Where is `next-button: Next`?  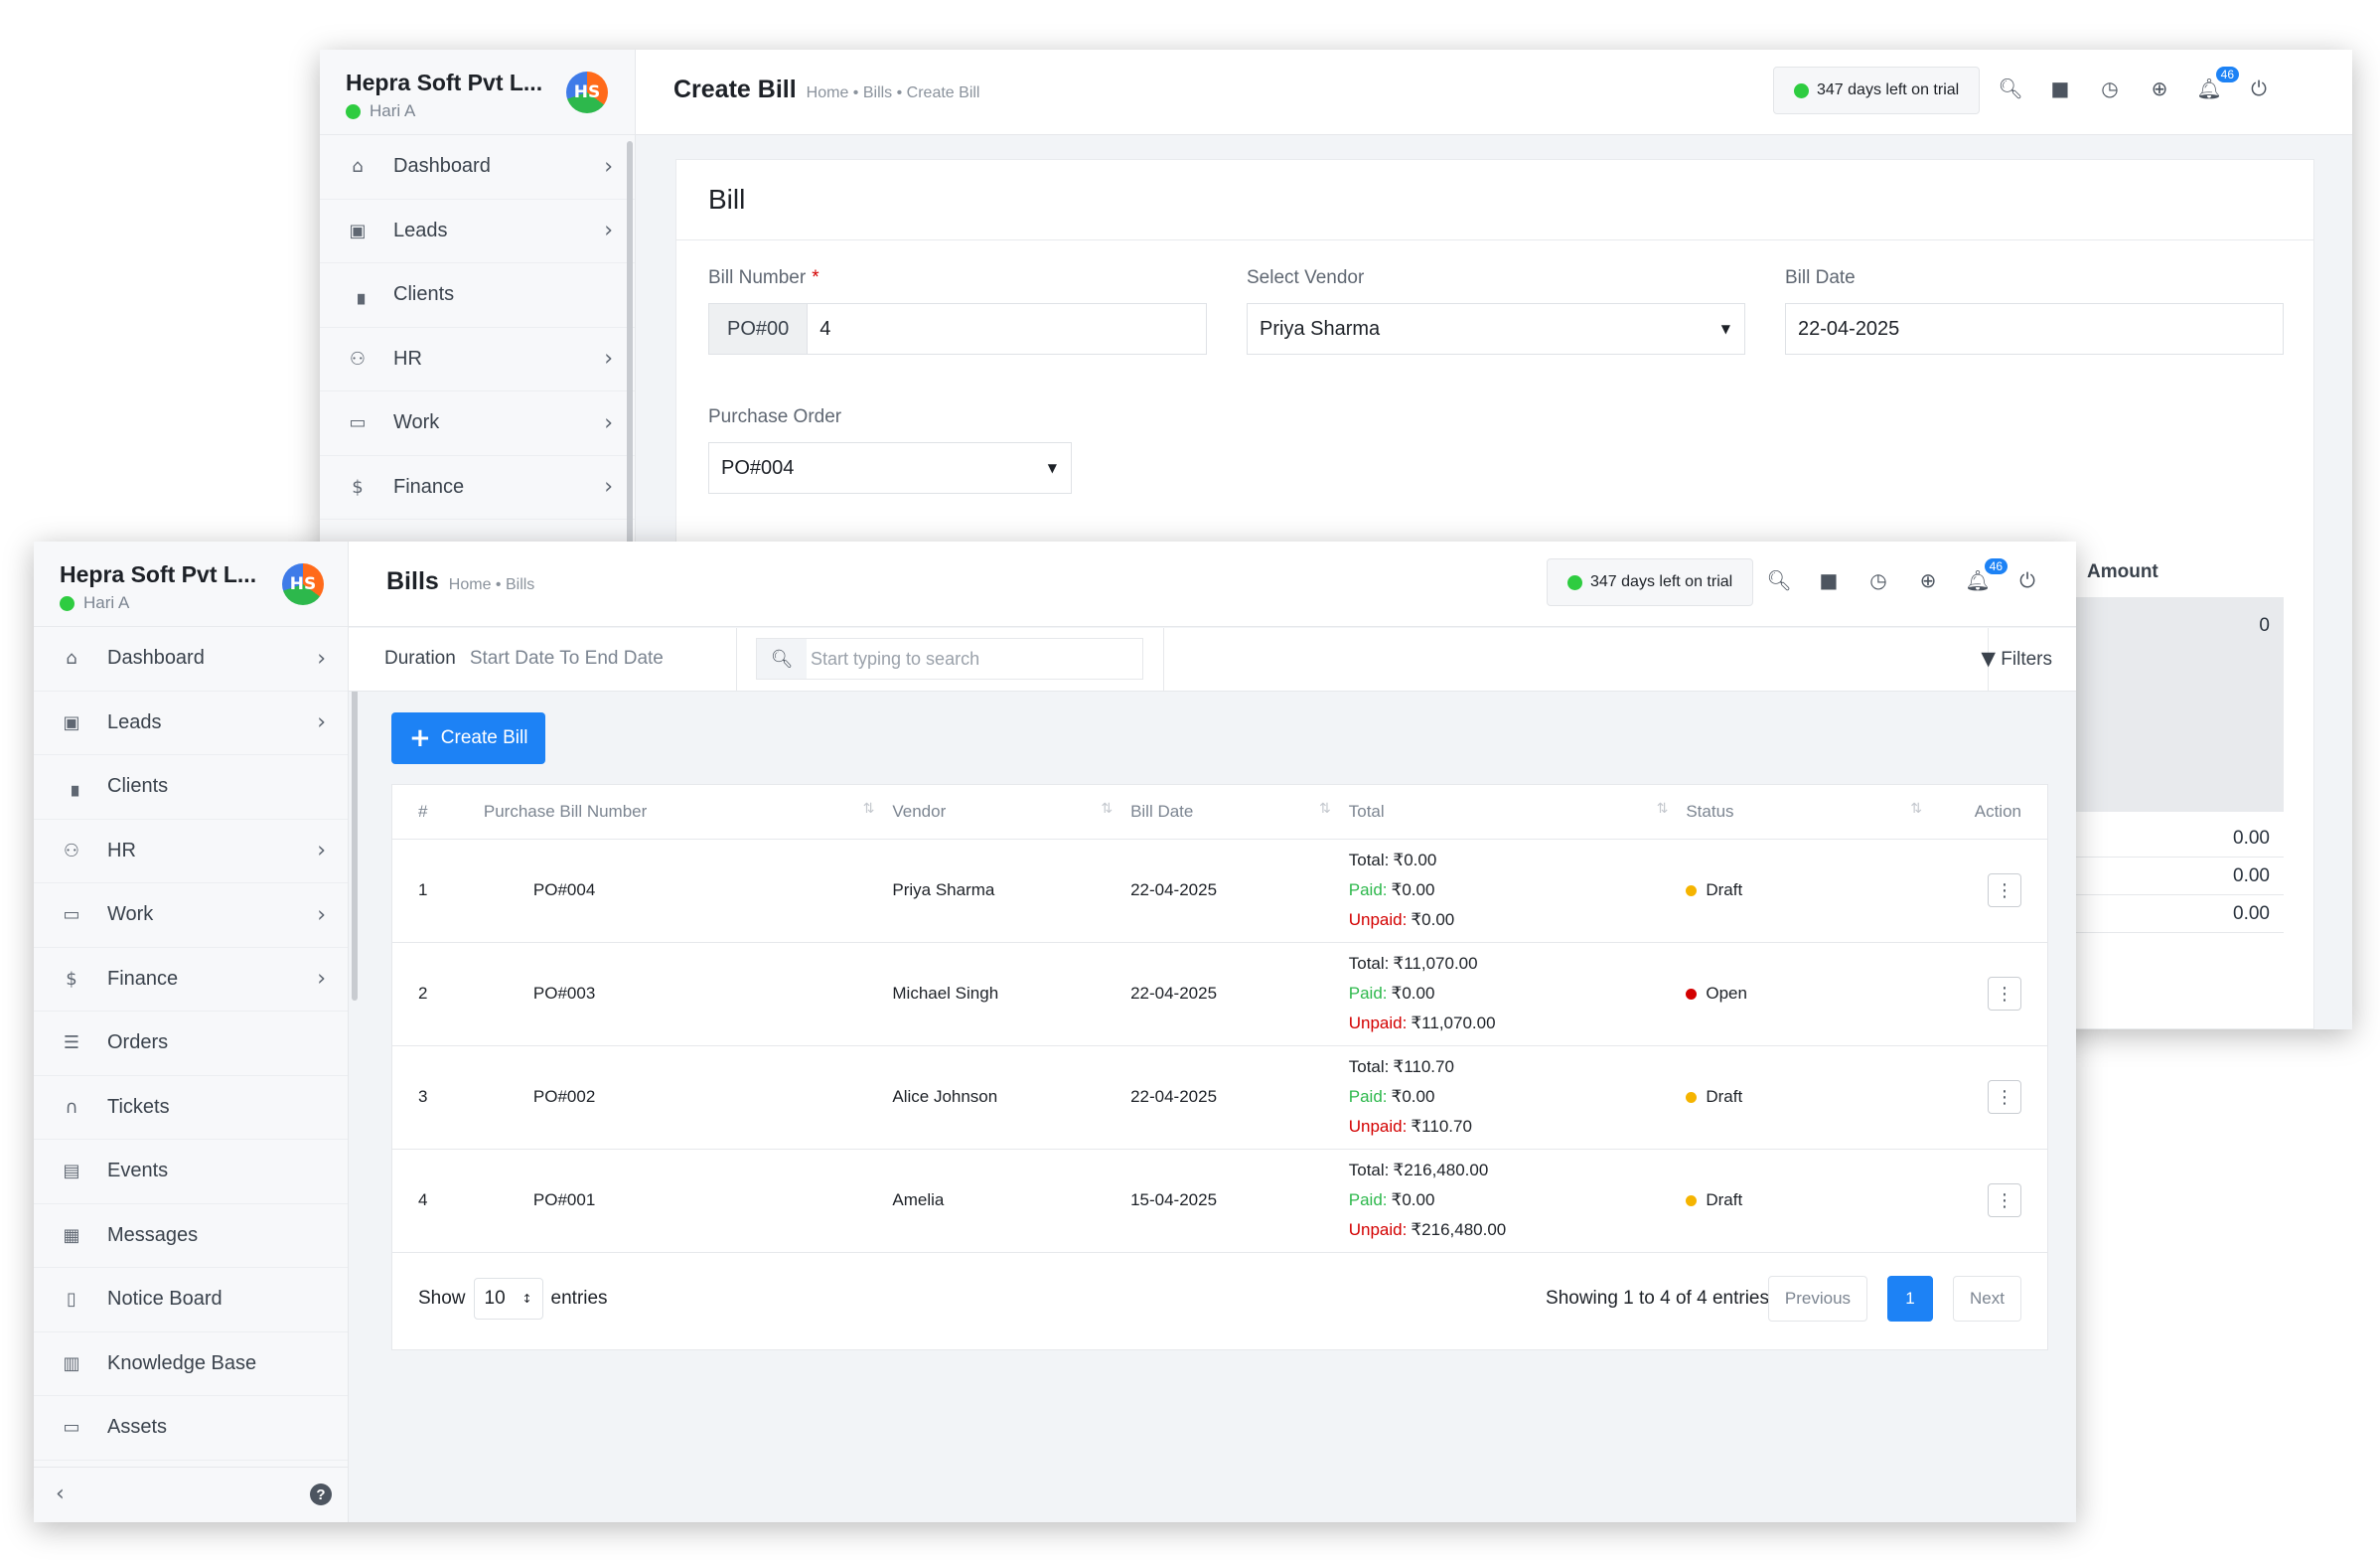
next-button: Next is located at coordinates (1987, 1299).